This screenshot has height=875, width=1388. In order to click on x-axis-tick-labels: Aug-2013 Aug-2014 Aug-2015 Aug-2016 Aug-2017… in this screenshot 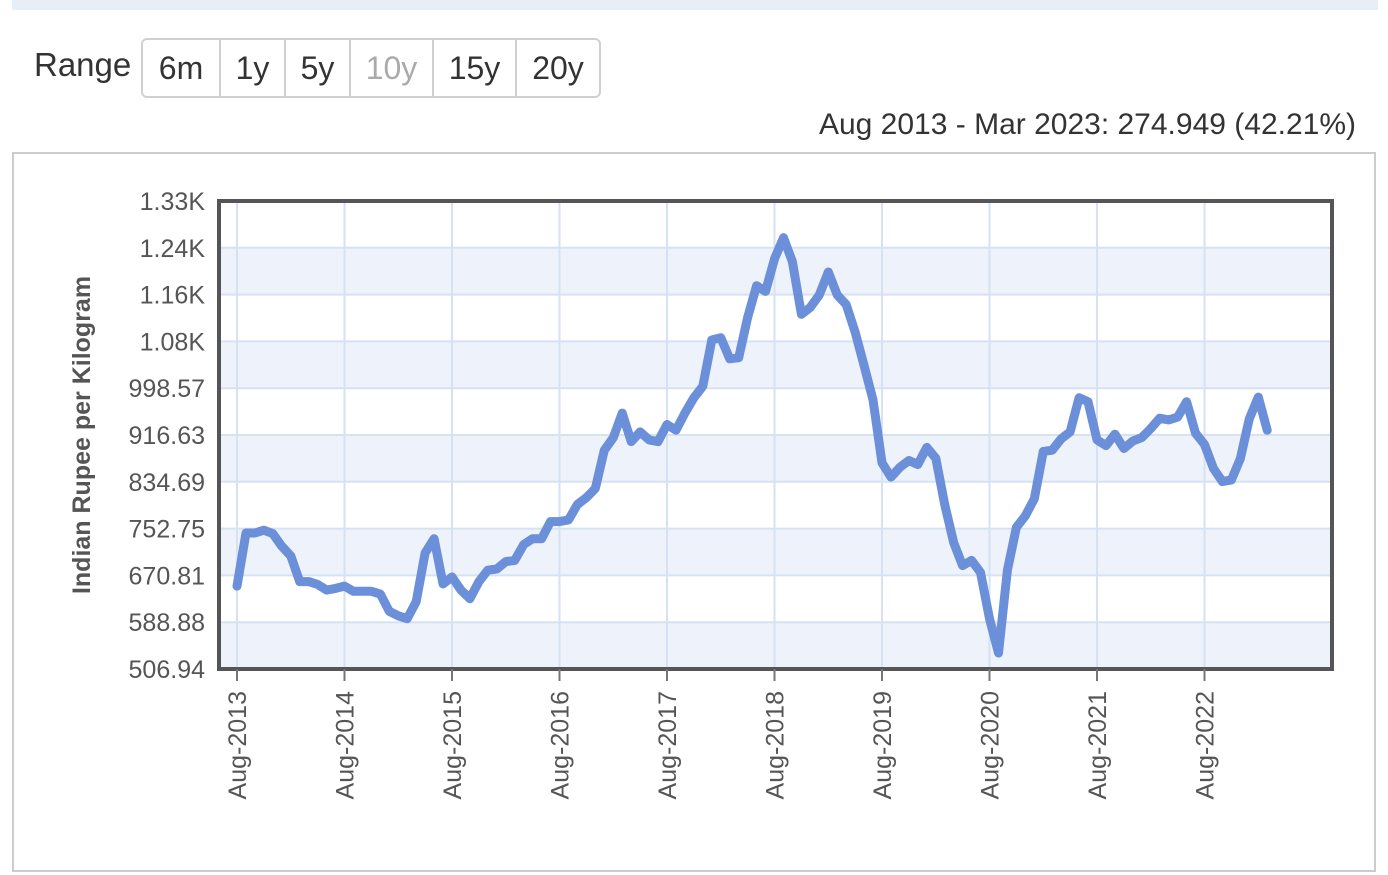, I will do `click(722, 745)`.